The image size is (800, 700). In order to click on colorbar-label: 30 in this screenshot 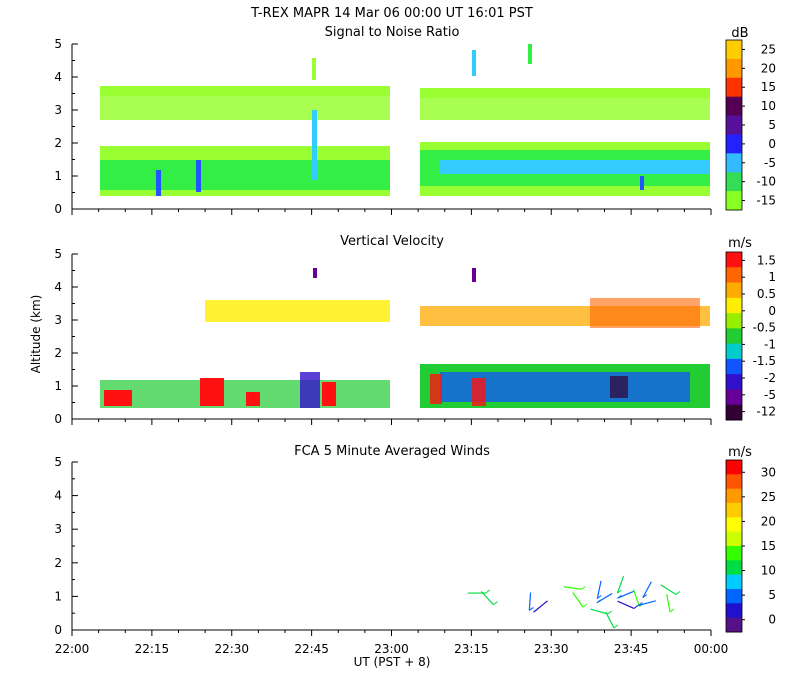, I will do `click(768, 472)`.